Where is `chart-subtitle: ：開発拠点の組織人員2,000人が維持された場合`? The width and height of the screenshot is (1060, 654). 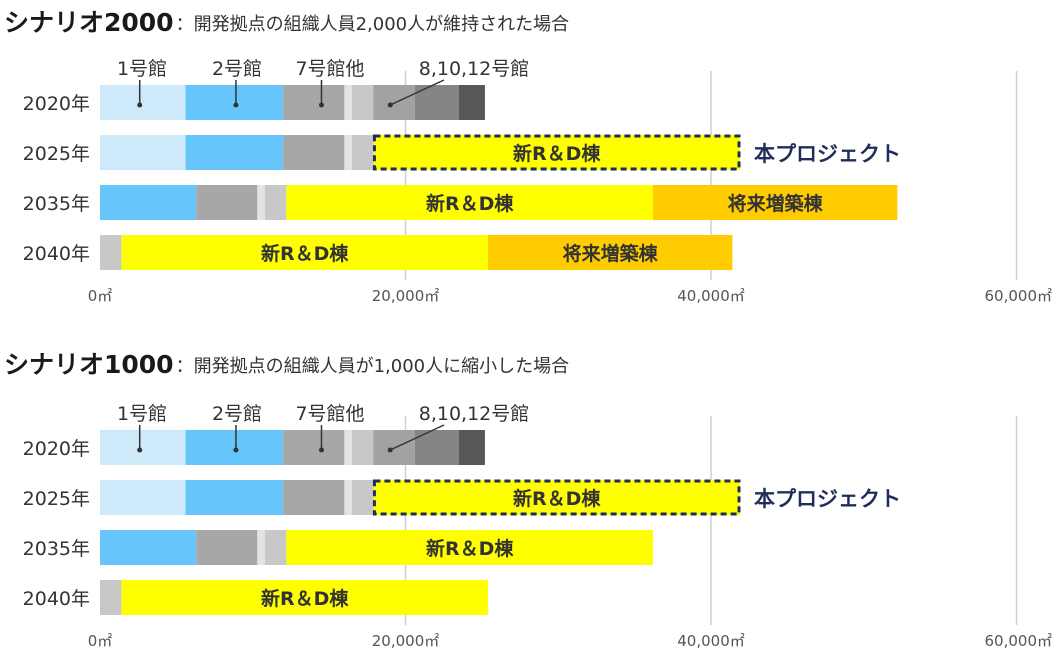 chart-subtitle: ：開発拠点の組織人員2,000人が維持された場合 is located at coordinates (373, 24).